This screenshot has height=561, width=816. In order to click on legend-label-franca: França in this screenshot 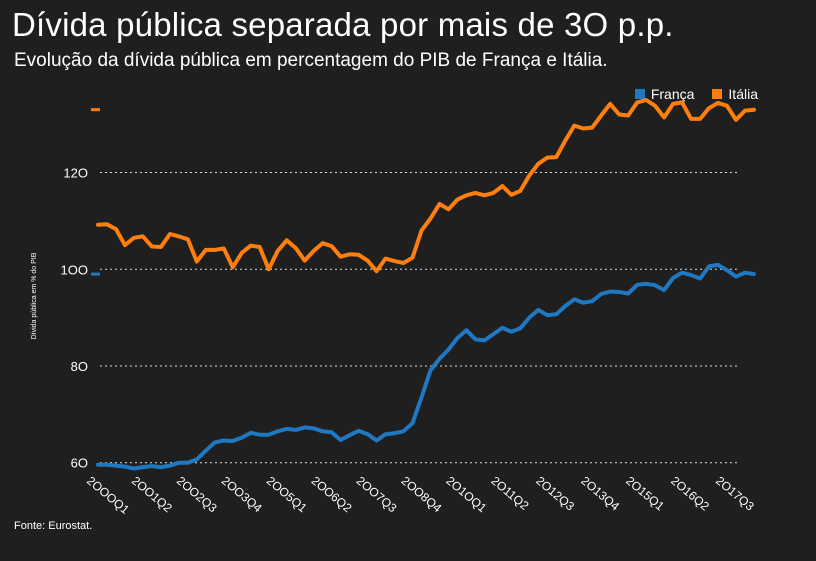, I will do `click(672, 94)`.